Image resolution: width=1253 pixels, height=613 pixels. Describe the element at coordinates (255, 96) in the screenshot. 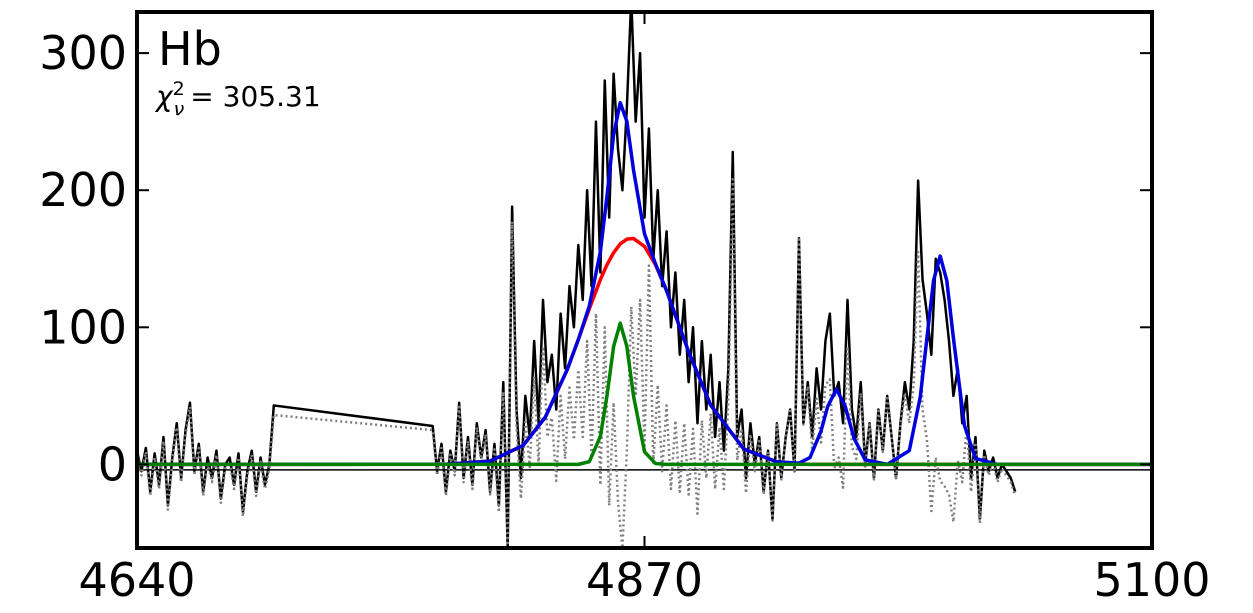

I see `stat-text: = 305.31` at that location.